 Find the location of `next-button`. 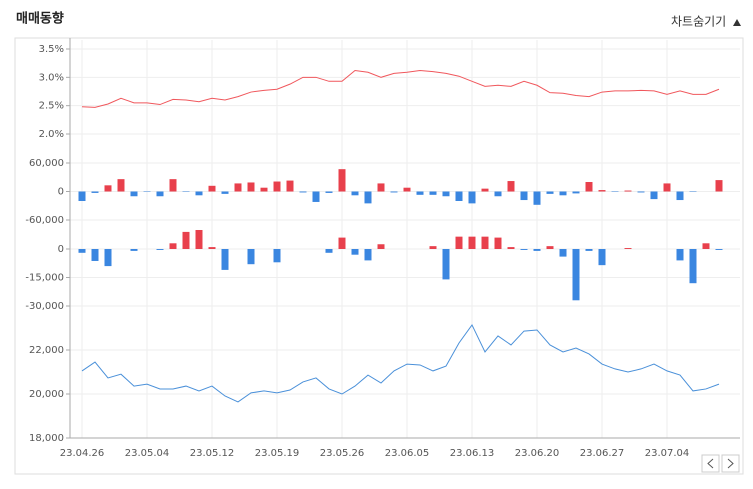

next-button is located at coordinates (730, 463).